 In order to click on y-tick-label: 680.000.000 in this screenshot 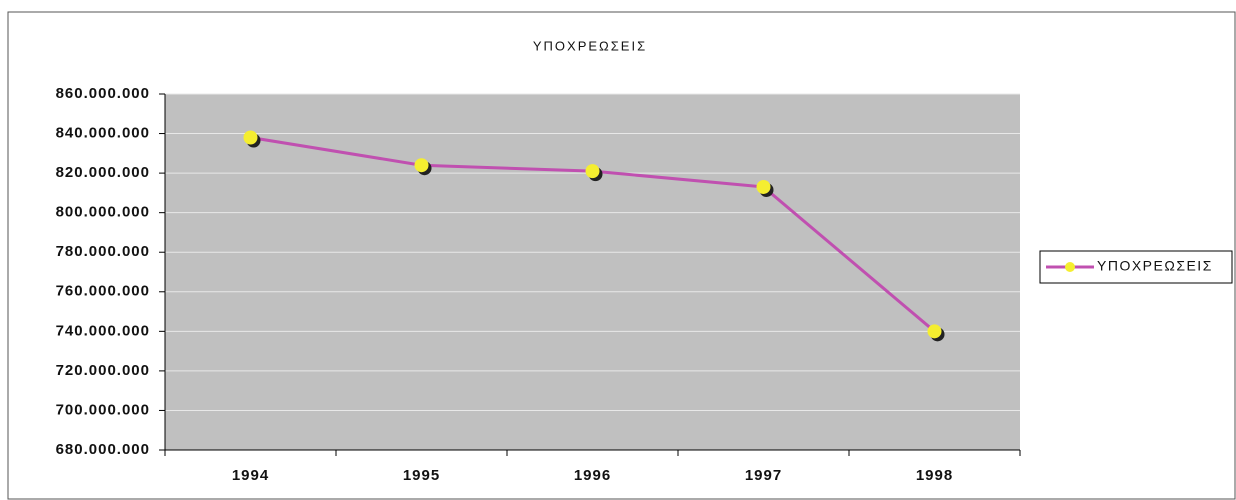, I will do `click(103, 449)`.